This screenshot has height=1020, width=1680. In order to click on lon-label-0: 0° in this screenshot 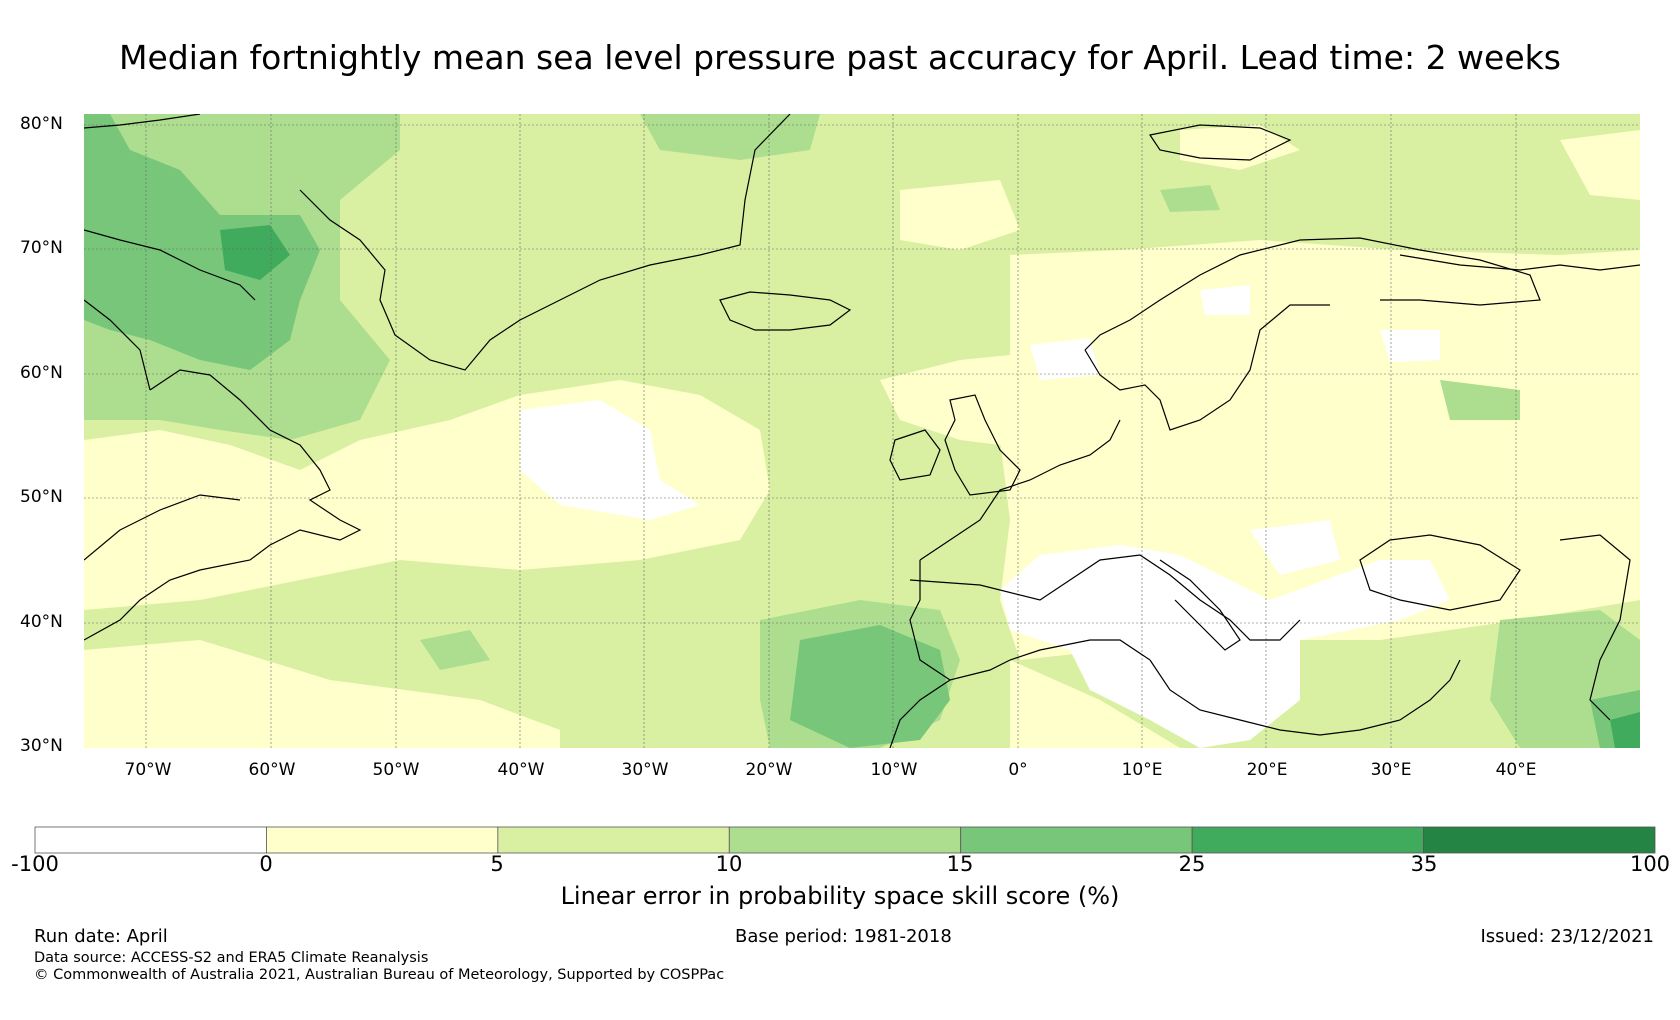, I will do `click(1018, 770)`.